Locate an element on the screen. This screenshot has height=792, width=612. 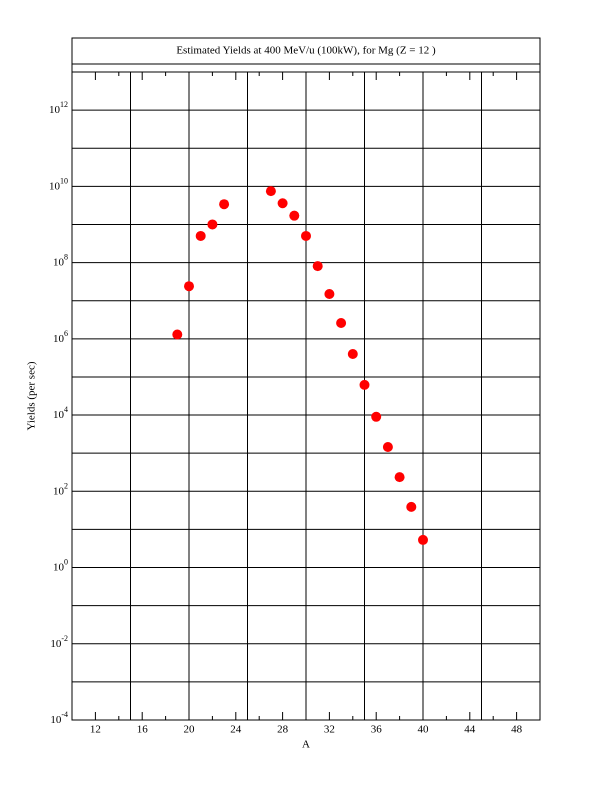
x-tick-label: 48 is located at coordinates (517, 730).